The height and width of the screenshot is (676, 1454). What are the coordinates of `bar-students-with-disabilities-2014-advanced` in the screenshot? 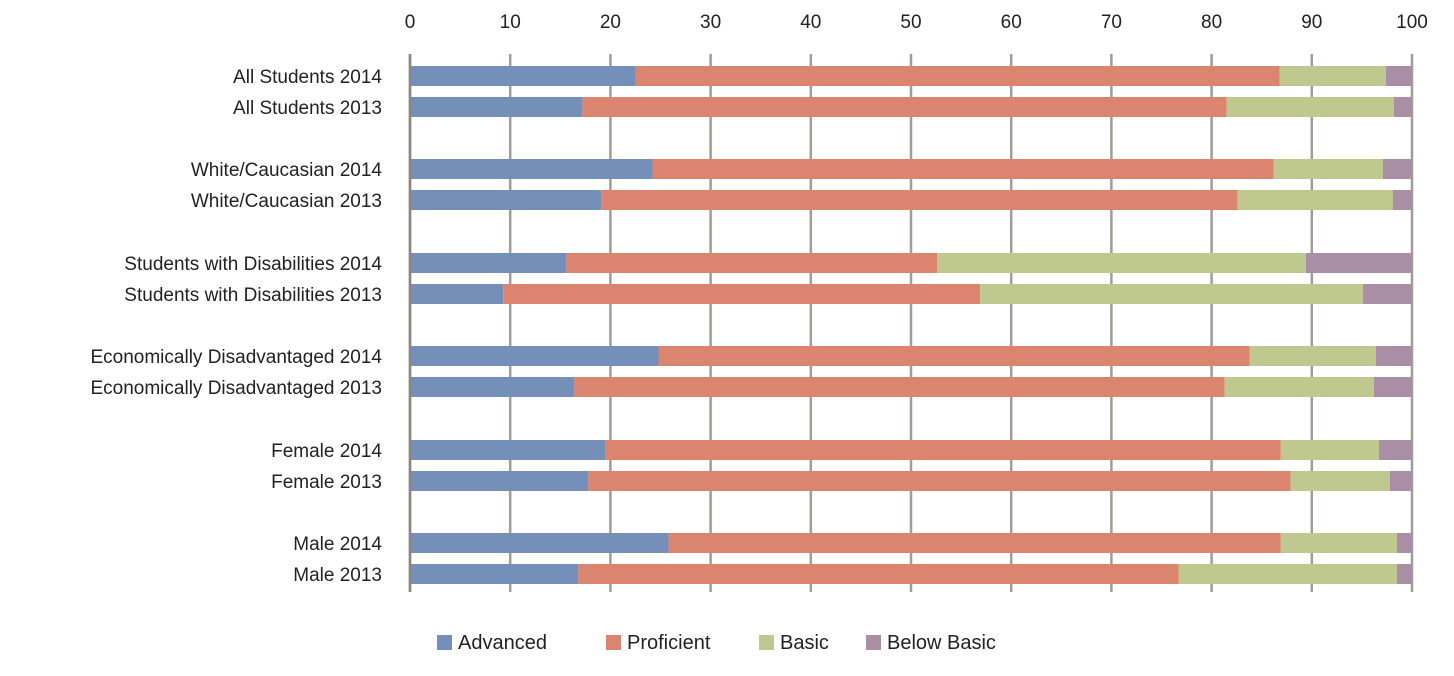 It's located at (488, 263).